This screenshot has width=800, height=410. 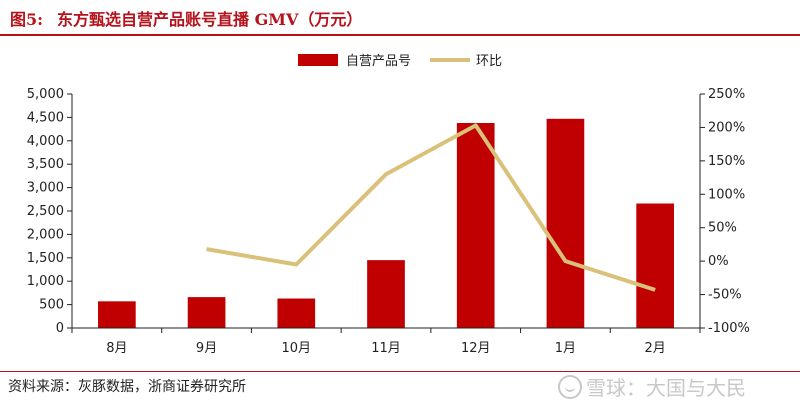 I want to click on figure-number: 图5:, so click(x=27, y=19).